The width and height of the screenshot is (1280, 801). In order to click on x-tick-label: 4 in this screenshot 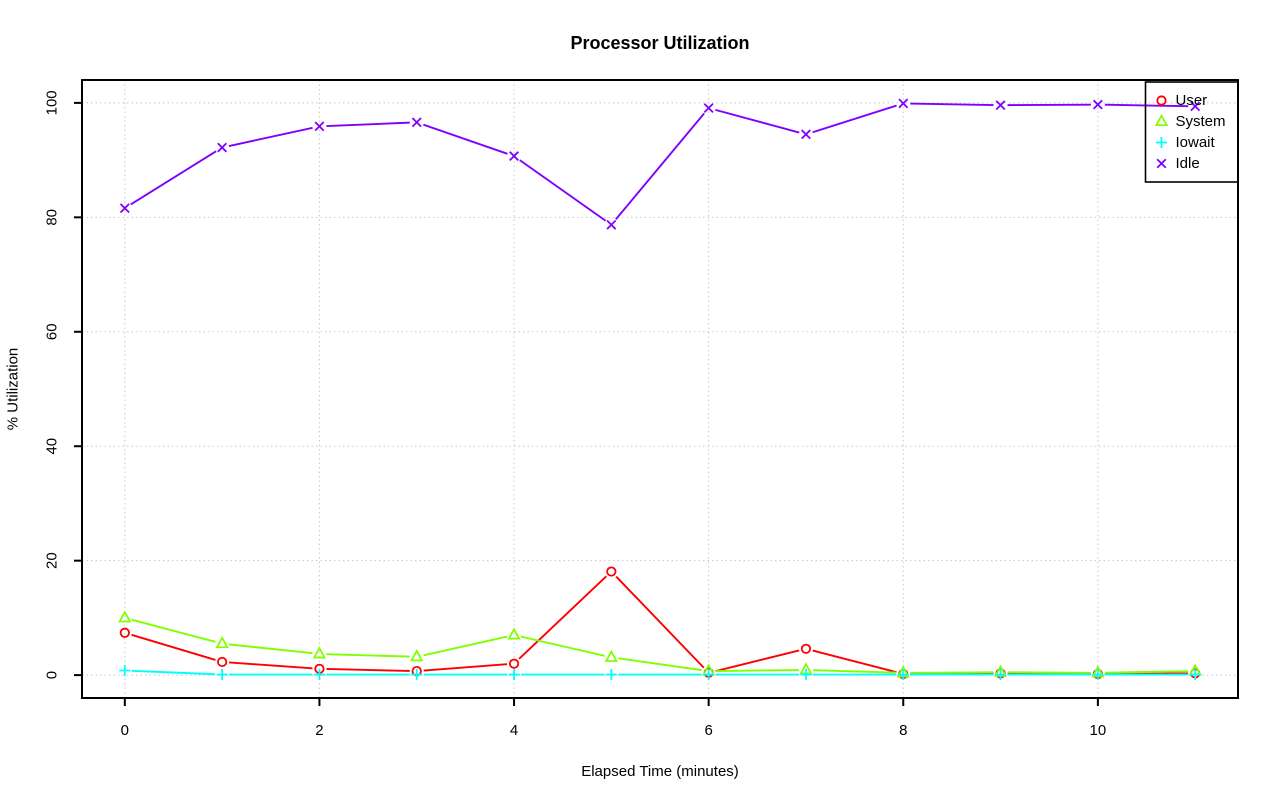, I will do `click(514, 730)`.